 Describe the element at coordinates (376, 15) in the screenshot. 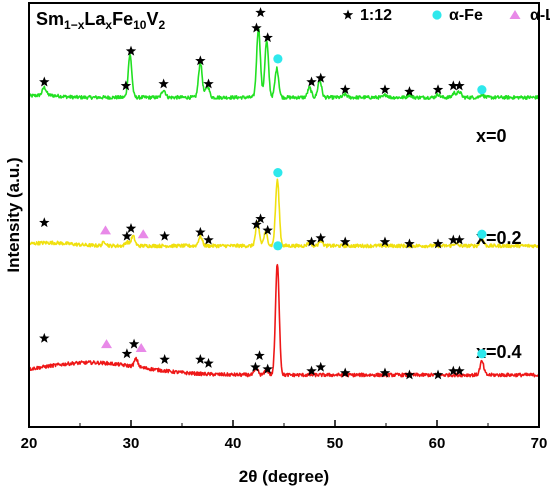

I see `legend-label: 1:12` at that location.